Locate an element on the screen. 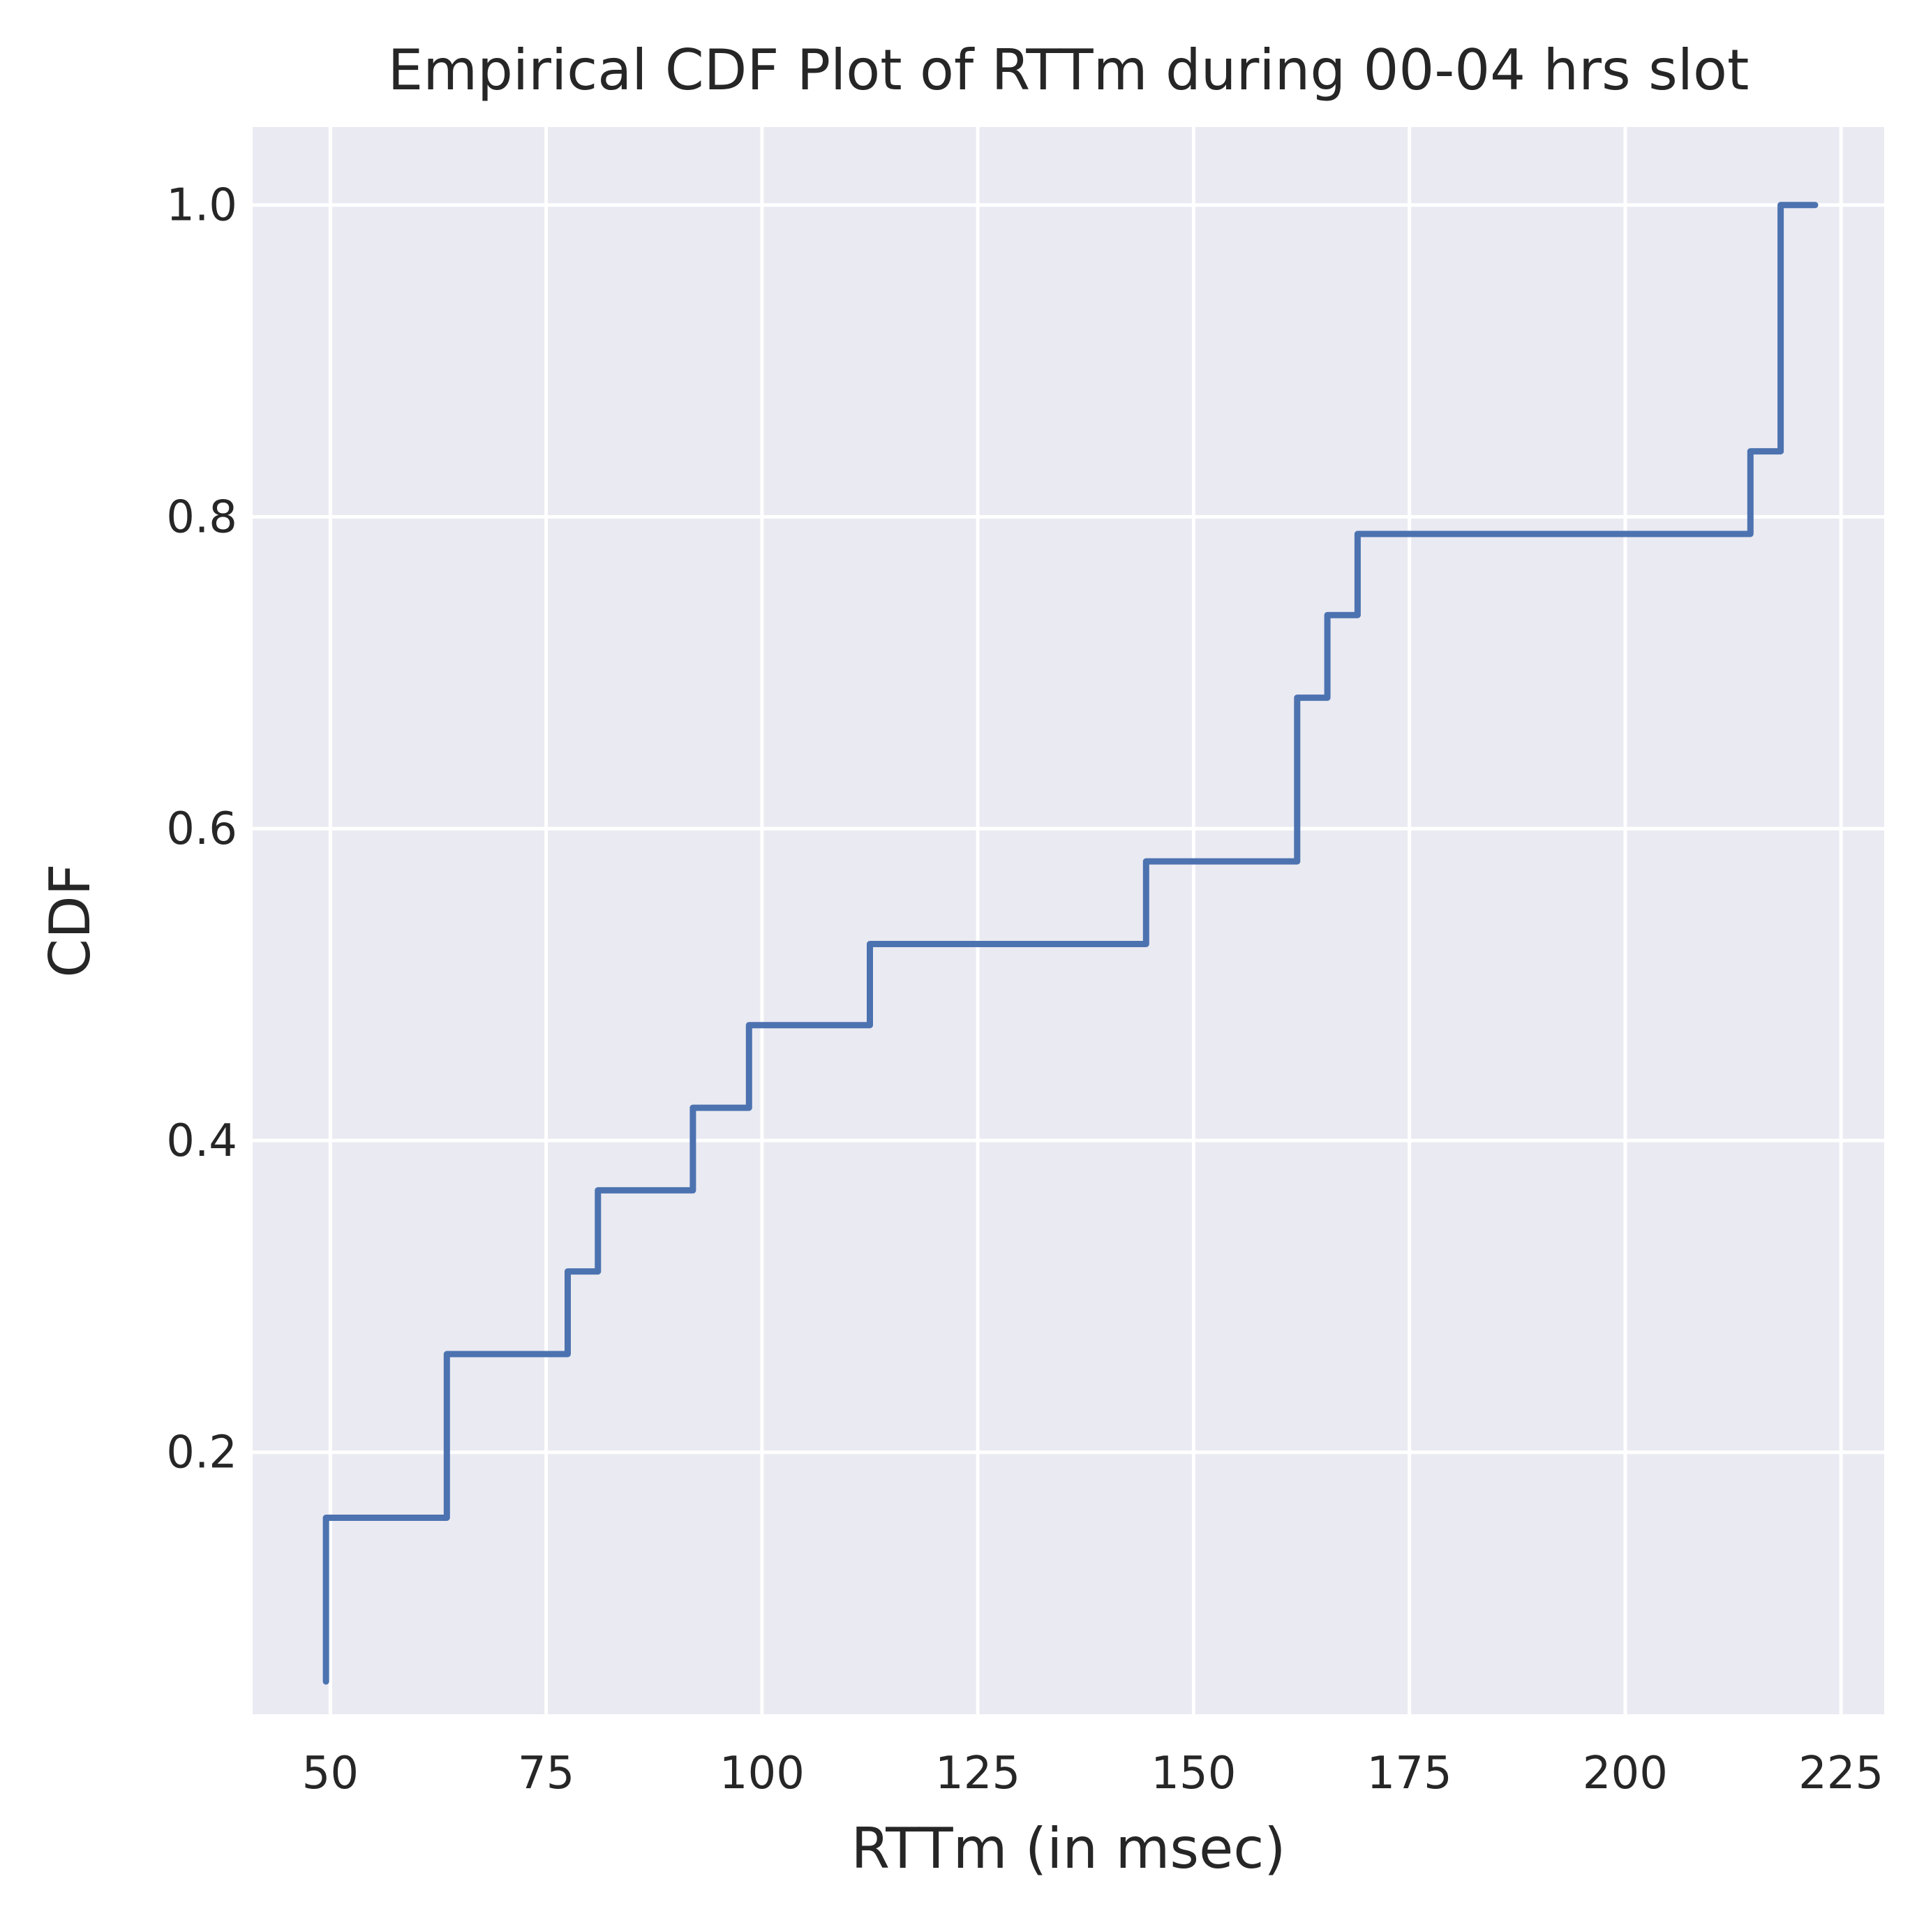 The image size is (1917, 1932). x-axis-label: RTTm (in msec) is located at coordinates (1068, 1848).